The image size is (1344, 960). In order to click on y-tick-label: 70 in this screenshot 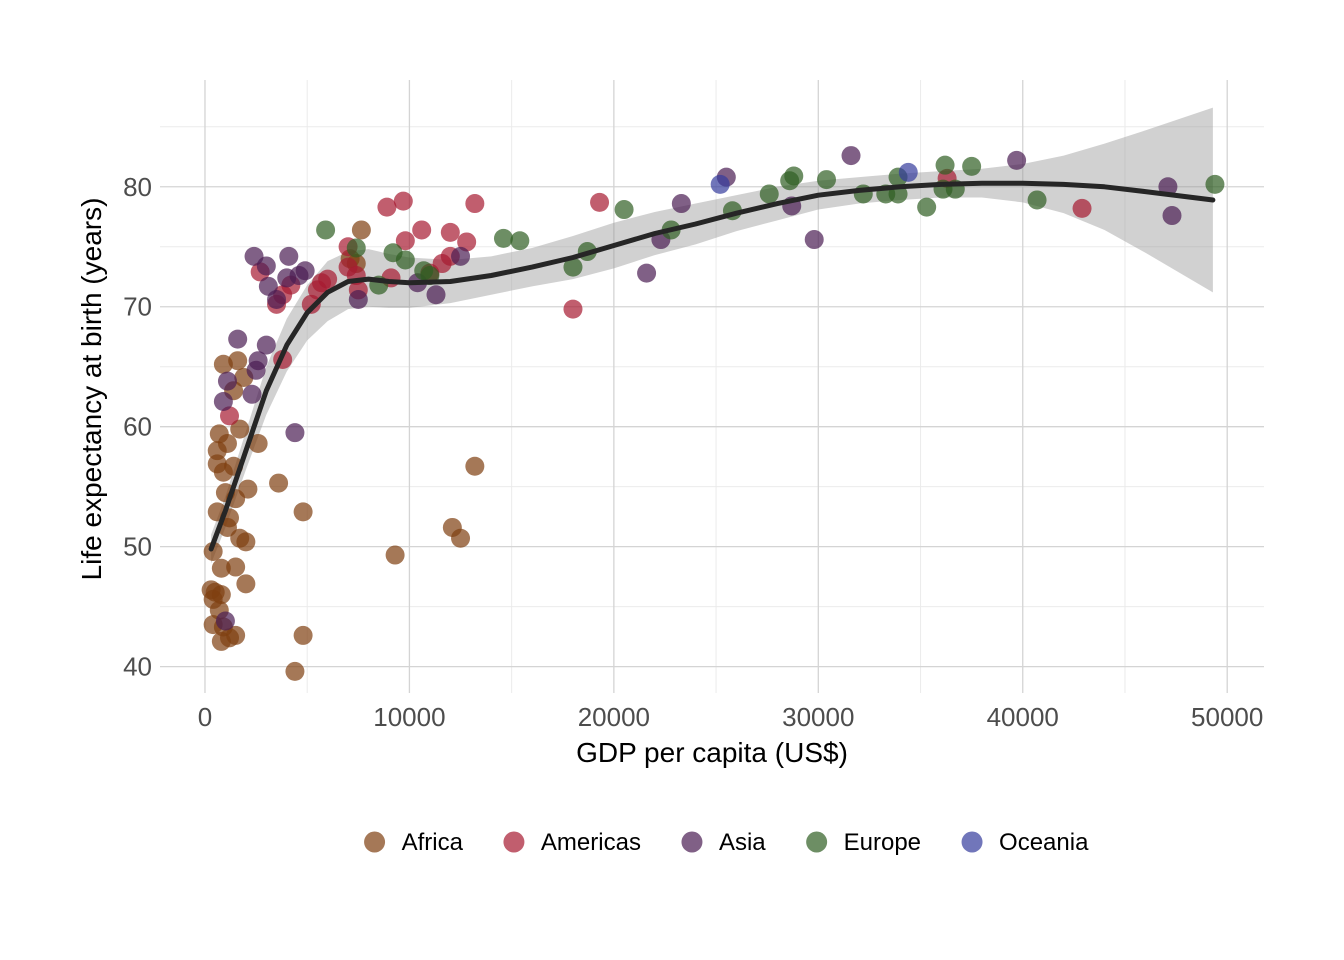, I will do `click(137, 307)`.